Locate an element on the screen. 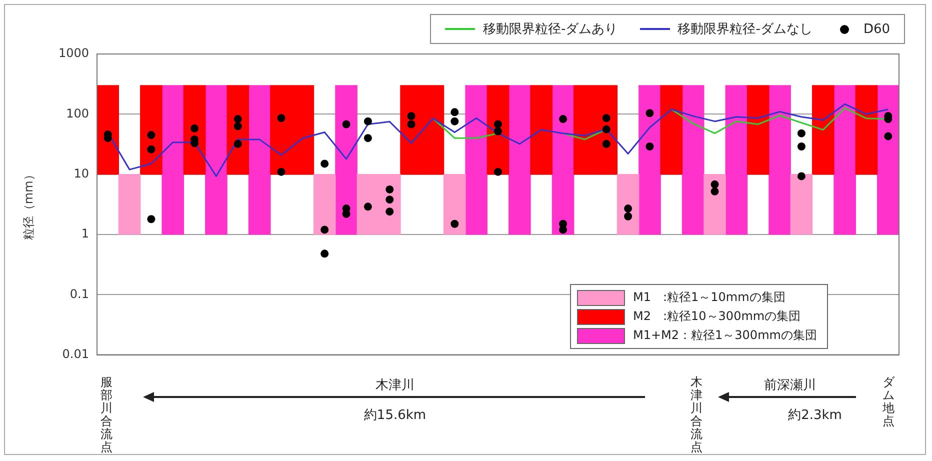  y-axis-title: 粒径（mm） is located at coordinates (28, 204).